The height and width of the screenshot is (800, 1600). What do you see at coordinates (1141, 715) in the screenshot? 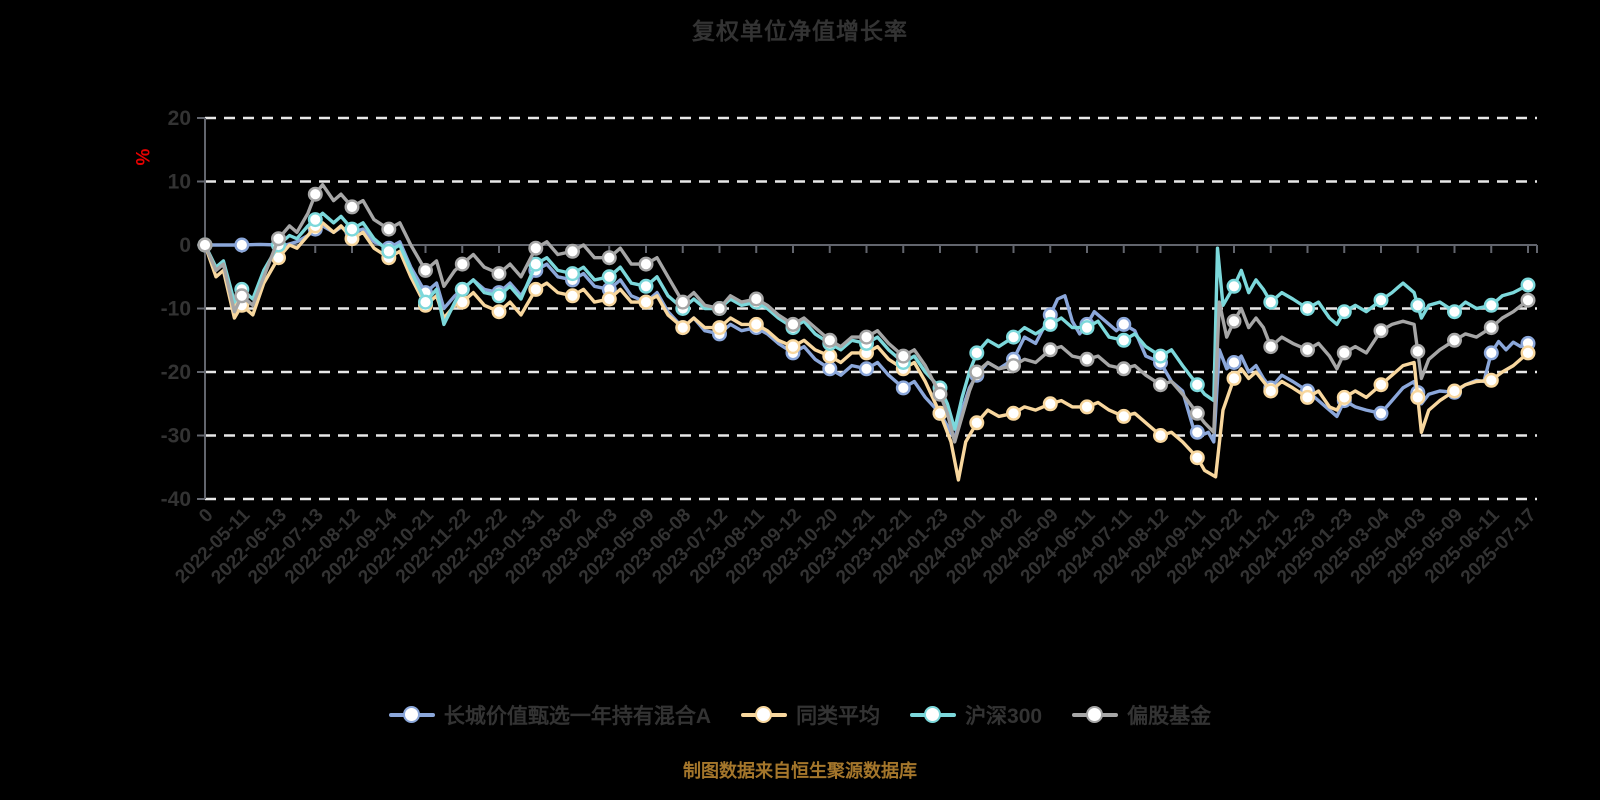
I see `legend-item-equity-funds: 偏股基金` at bounding box center [1141, 715].